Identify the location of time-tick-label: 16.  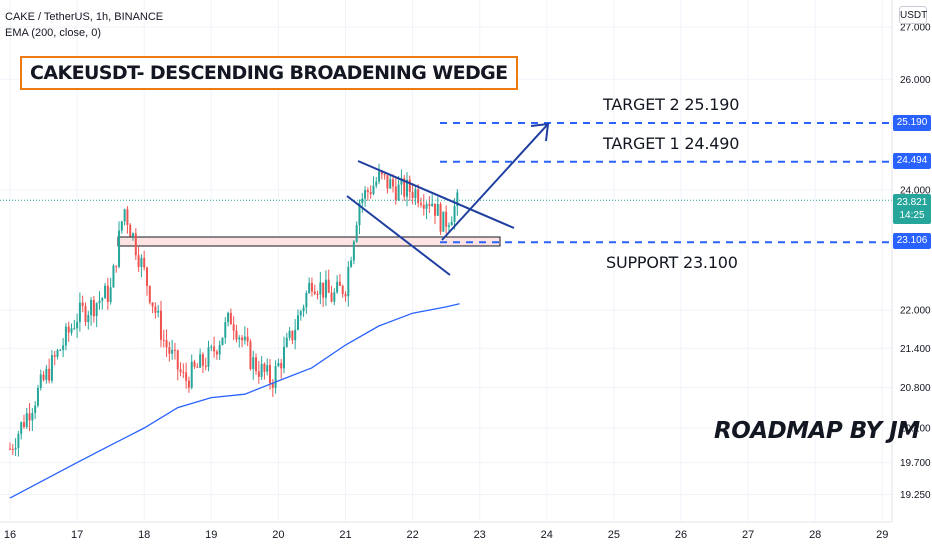
(10, 535).